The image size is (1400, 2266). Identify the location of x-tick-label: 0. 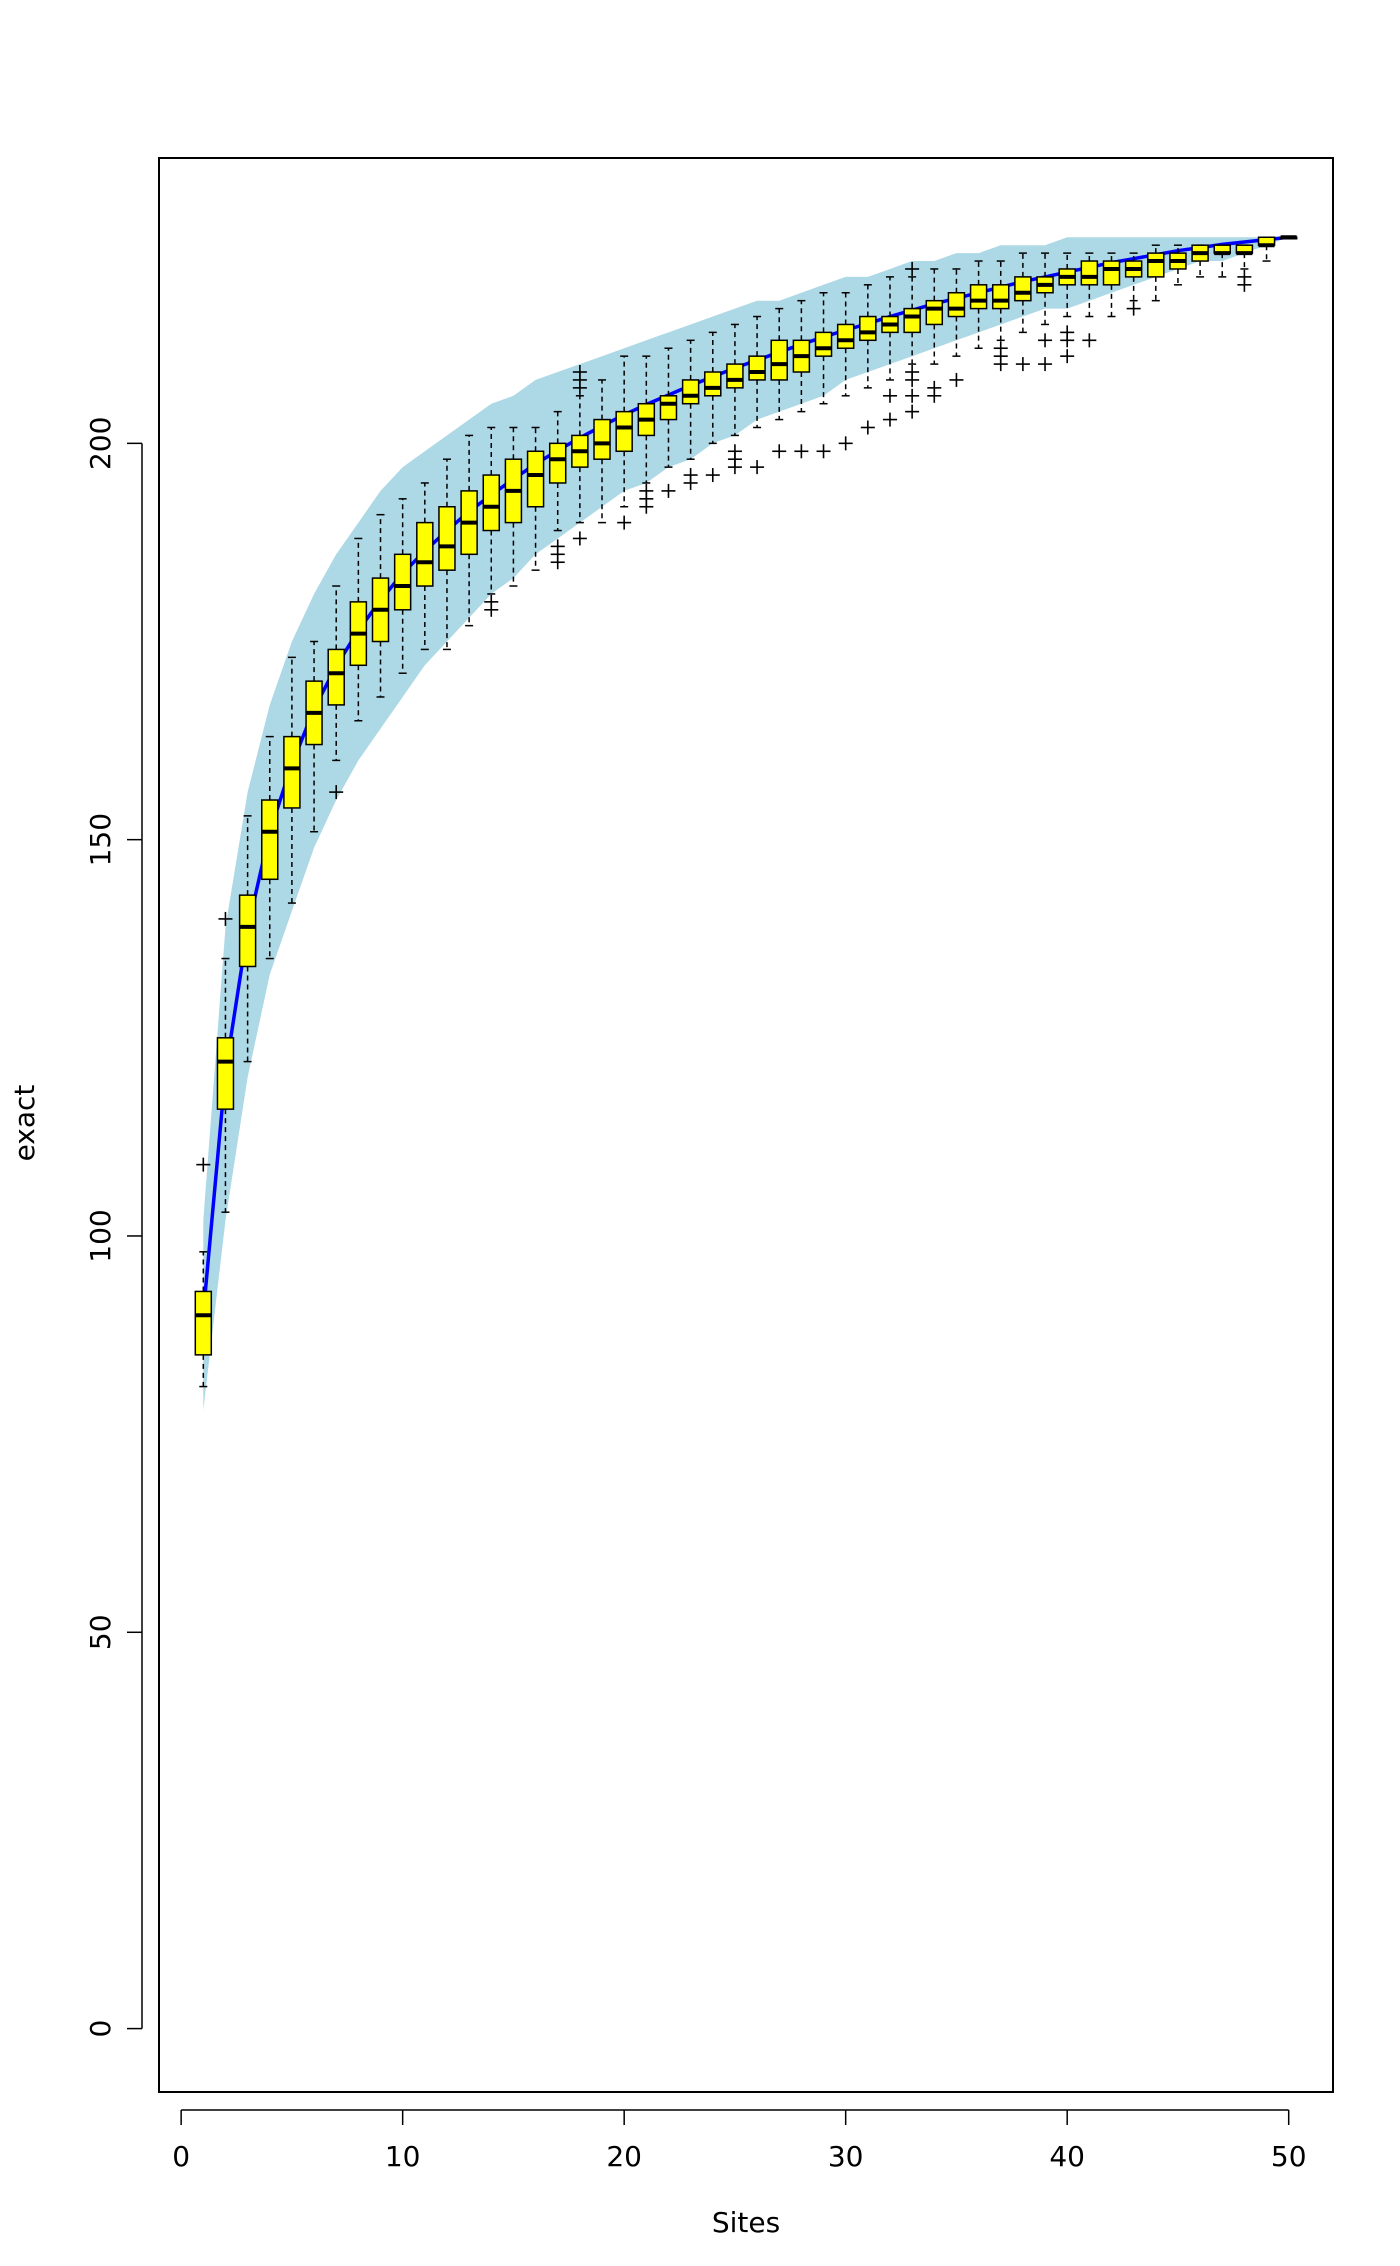
(181, 2156).